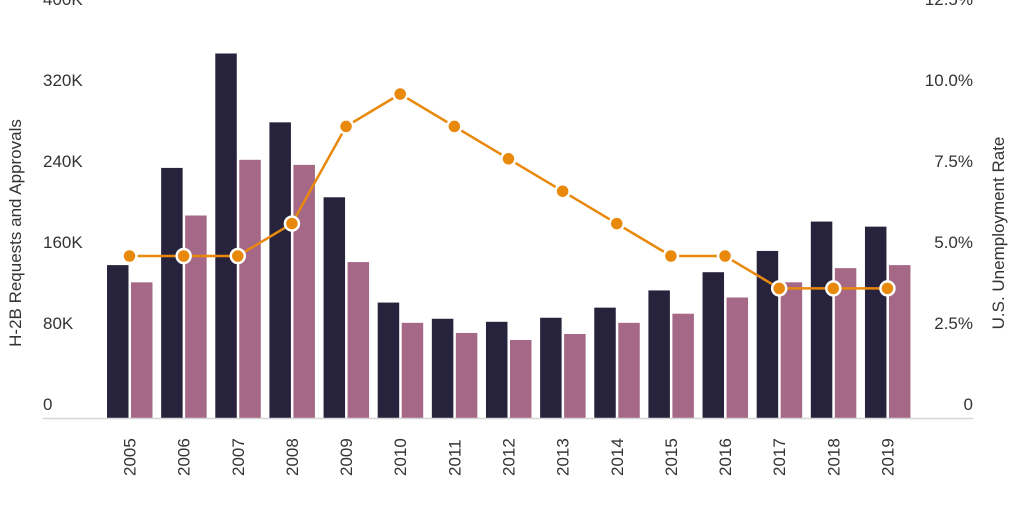  Describe the element at coordinates (63, 242) in the screenshot. I see `y-tick-label-left: 160K` at that location.